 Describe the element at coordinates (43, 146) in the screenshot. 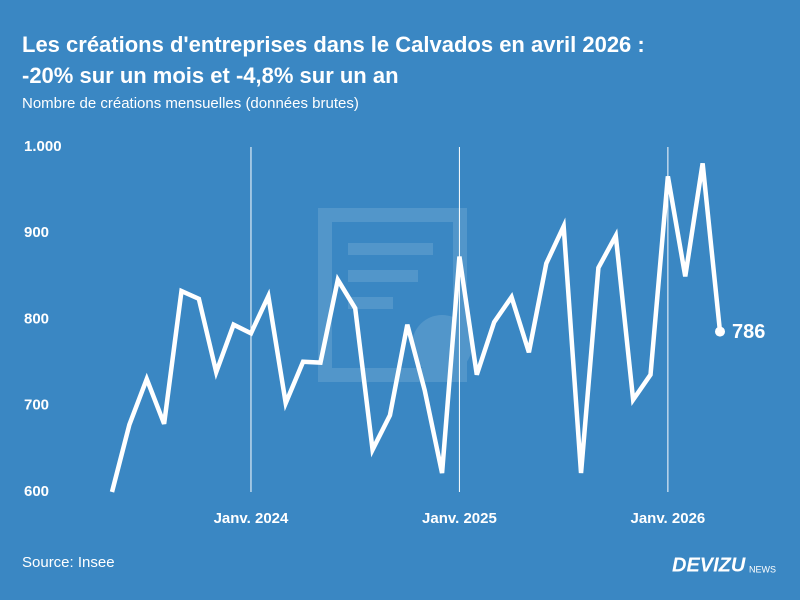

I see `y-tick-label: 1.000` at that location.